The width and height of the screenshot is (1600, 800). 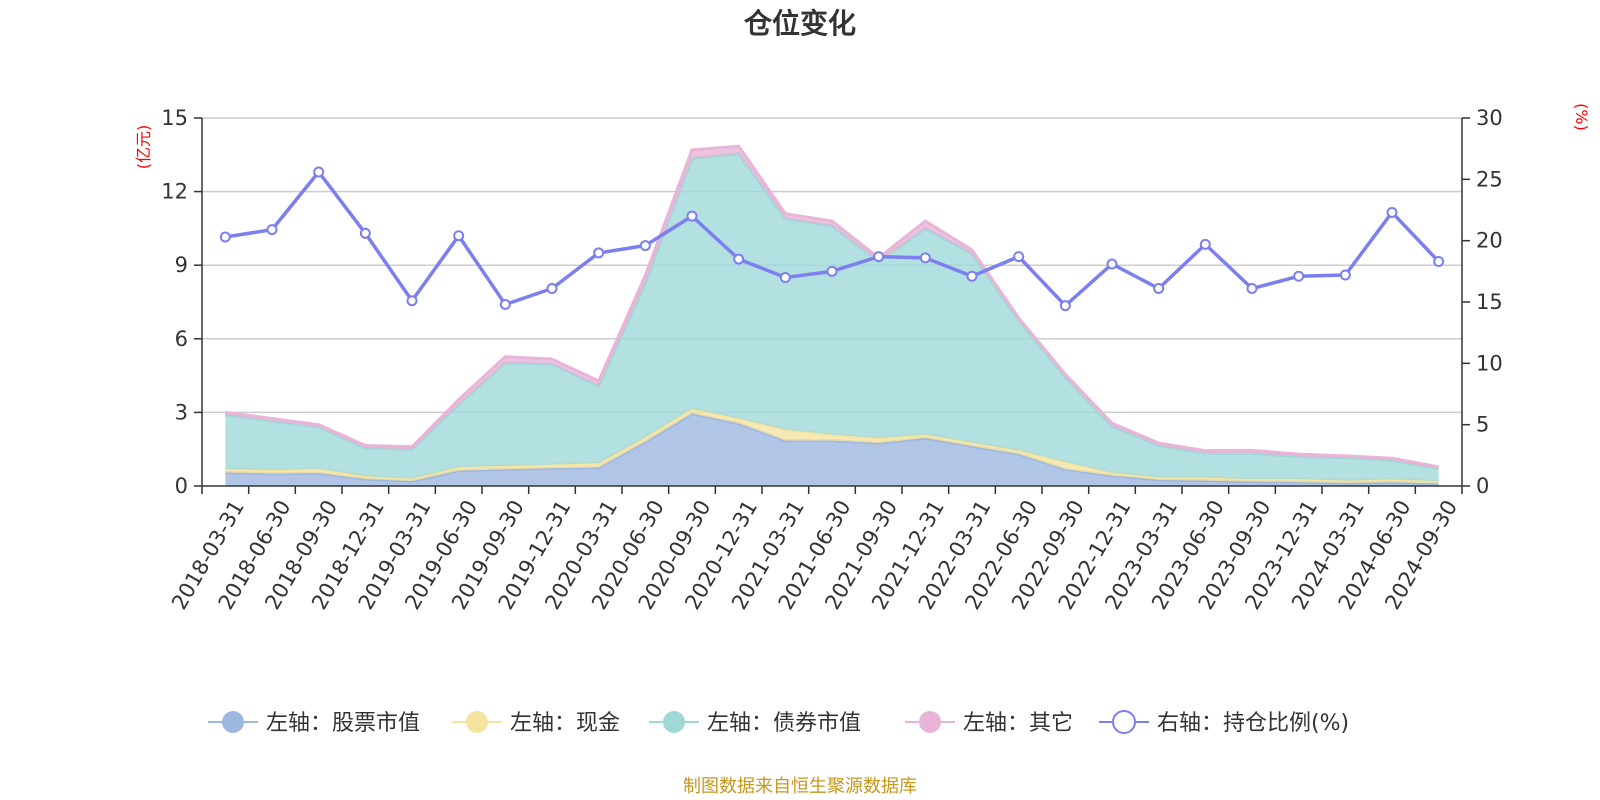 What do you see at coordinates (1018, 723) in the screenshot?
I see `legend-label: 左轴：其它` at bounding box center [1018, 723].